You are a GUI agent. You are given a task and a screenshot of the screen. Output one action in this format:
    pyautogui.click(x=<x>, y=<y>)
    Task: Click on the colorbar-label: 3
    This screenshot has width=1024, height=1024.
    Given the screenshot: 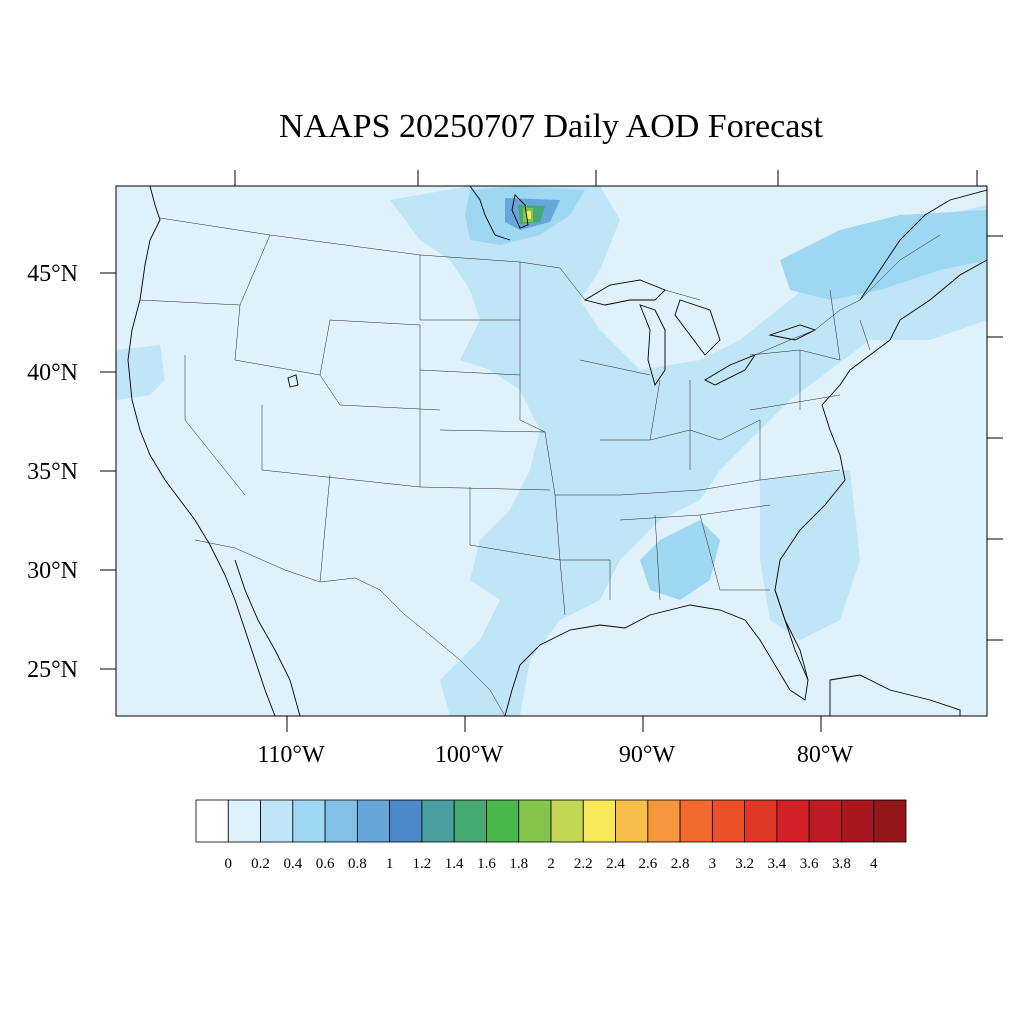 What is the action you would take?
    pyautogui.click(x=713, y=864)
    